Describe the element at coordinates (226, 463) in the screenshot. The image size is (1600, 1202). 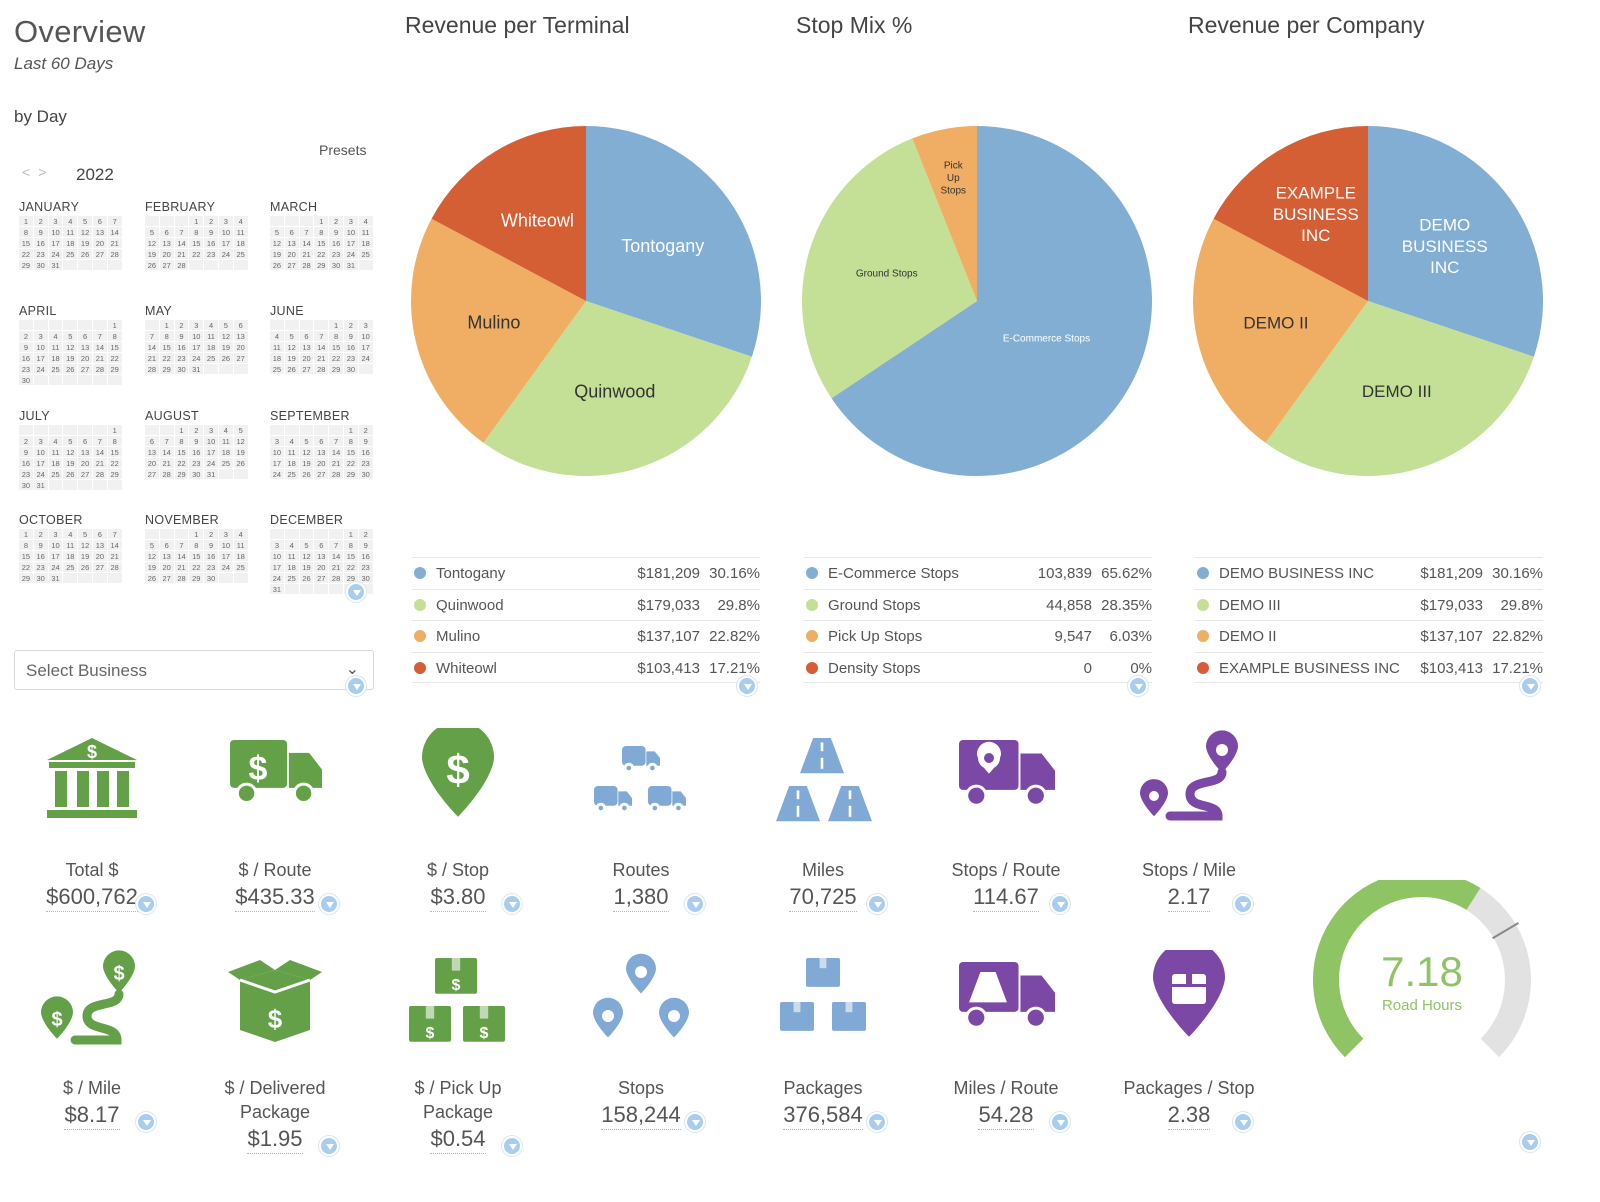
I see `calendar-day: 25` at that location.